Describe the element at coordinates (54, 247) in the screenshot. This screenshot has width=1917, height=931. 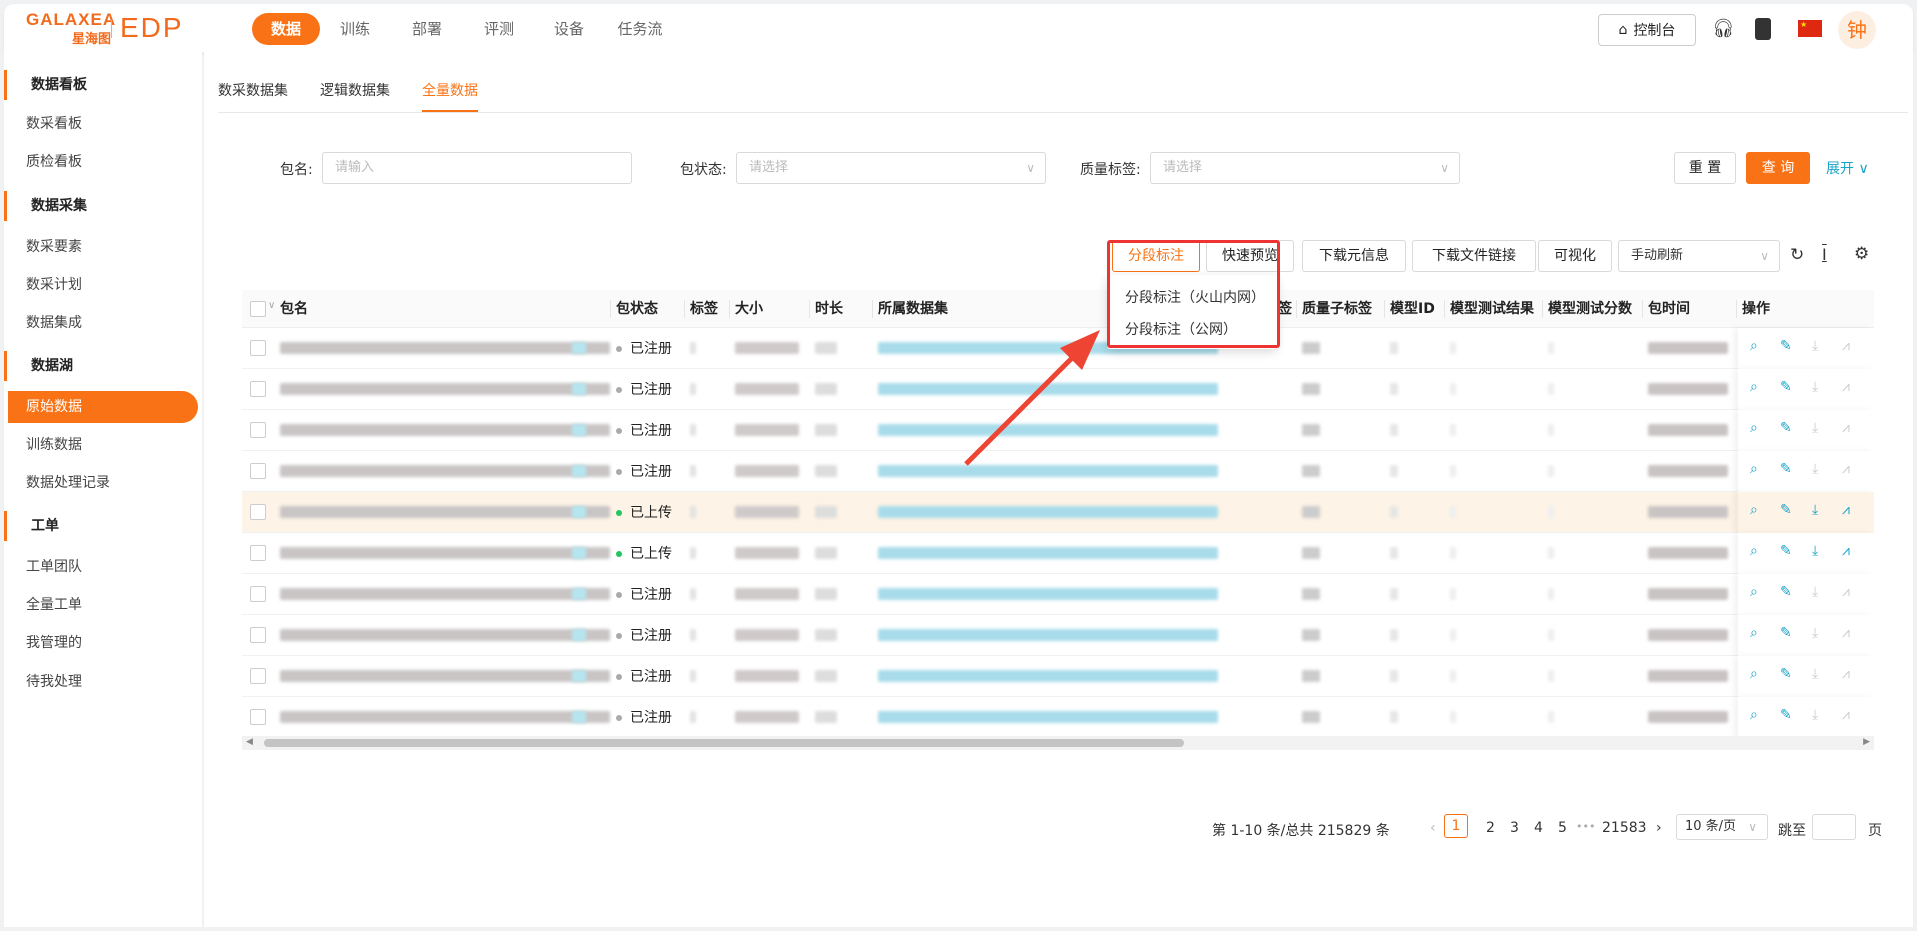
I see `sidebar-item: 数采要素` at that location.